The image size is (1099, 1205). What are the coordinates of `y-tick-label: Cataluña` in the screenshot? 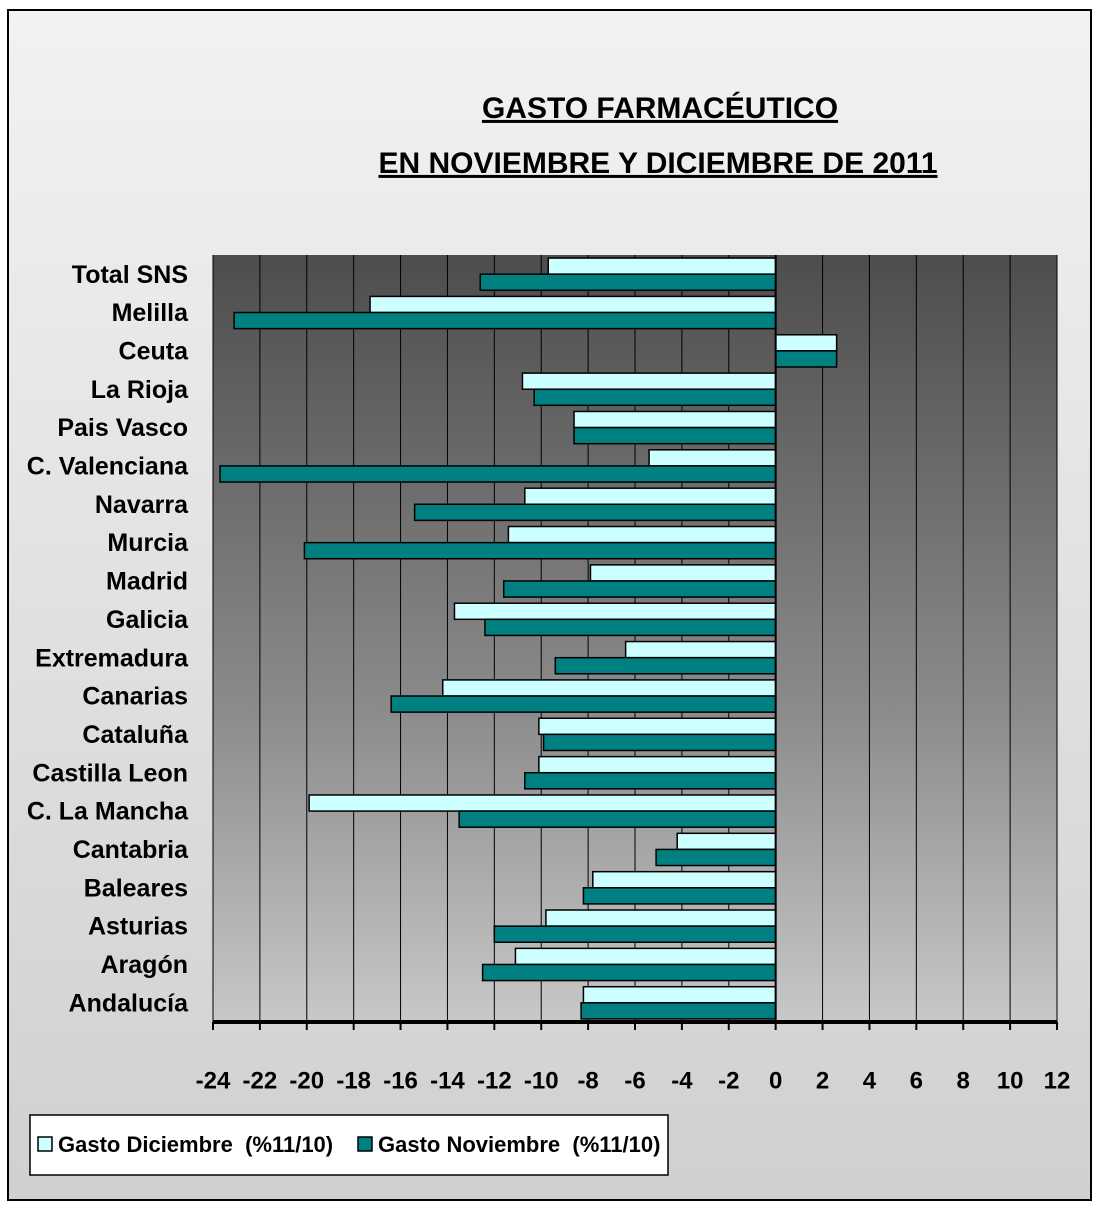 It's located at (135, 735).